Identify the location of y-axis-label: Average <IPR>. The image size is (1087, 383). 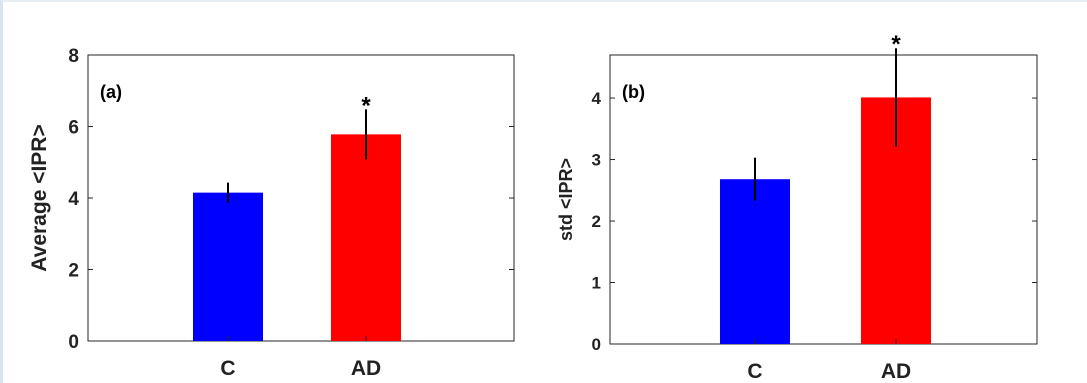
(39, 197).